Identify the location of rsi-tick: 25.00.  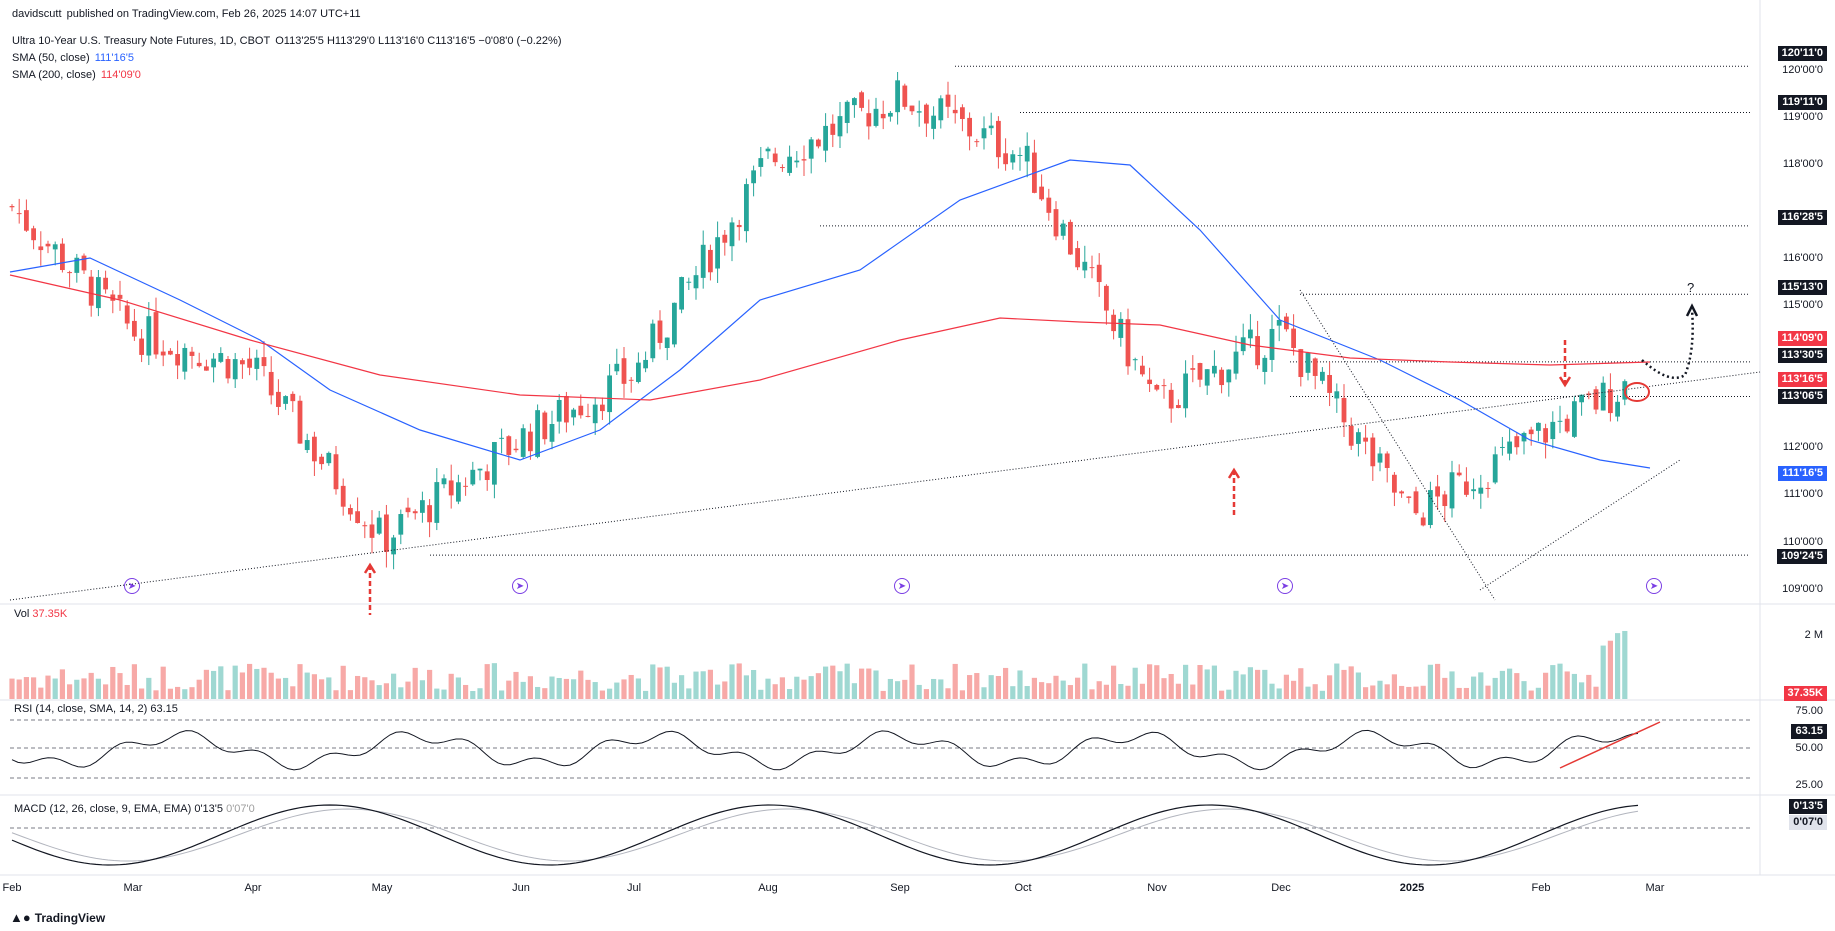
(1809, 785).